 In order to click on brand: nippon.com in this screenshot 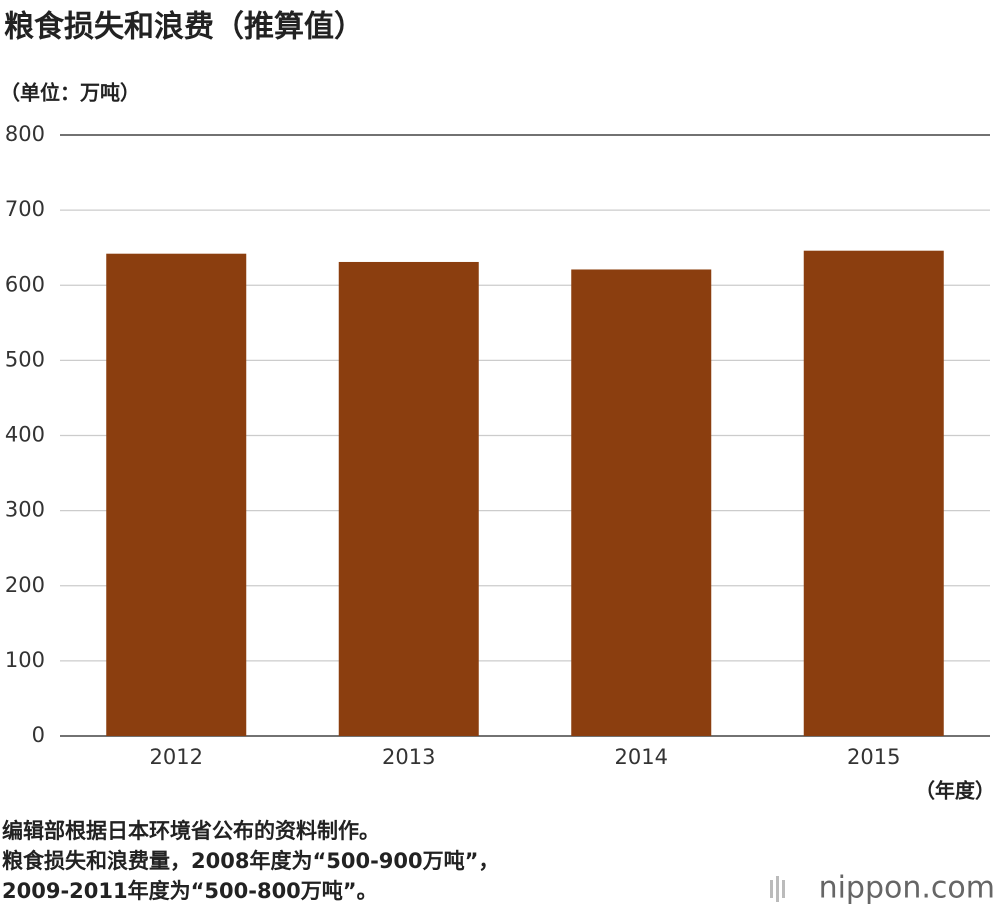, I will do `click(907, 888)`.